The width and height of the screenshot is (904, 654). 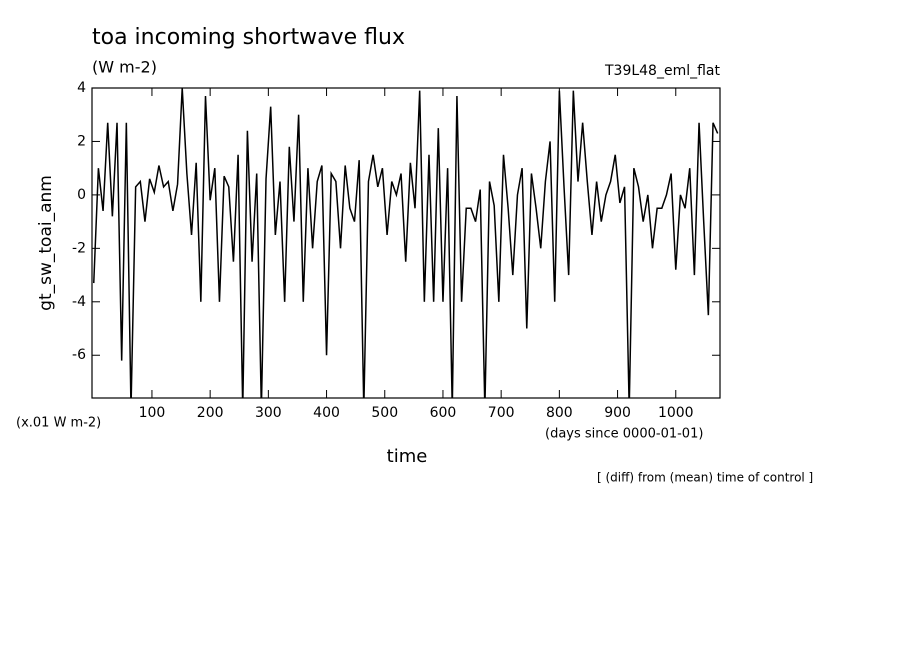 What do you see at coordinates (79, 302) in the screenshot?
I see `y-tick-label: -4` at bounding box center [79, 302].